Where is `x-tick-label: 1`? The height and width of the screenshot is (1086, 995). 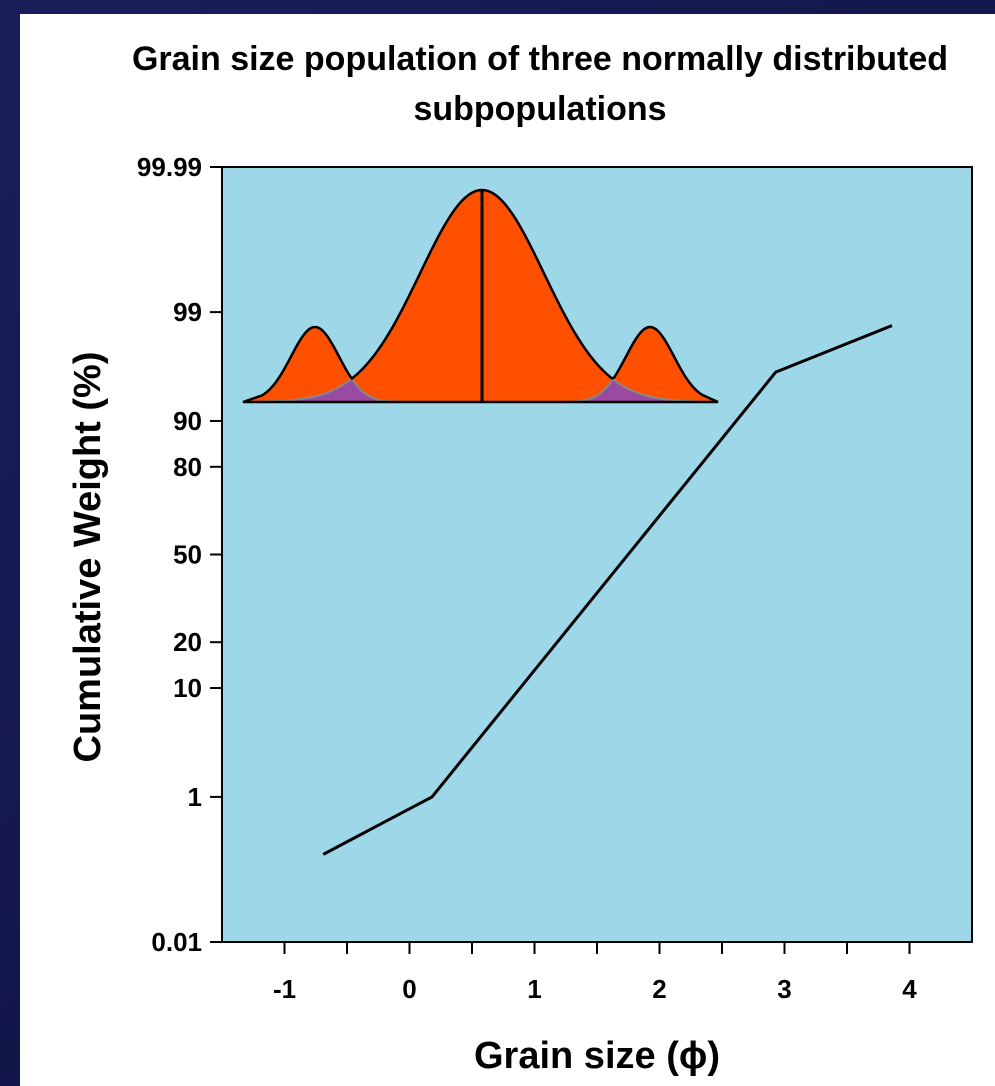
x-tick-label: 1 is located at coordinates (534, 989).